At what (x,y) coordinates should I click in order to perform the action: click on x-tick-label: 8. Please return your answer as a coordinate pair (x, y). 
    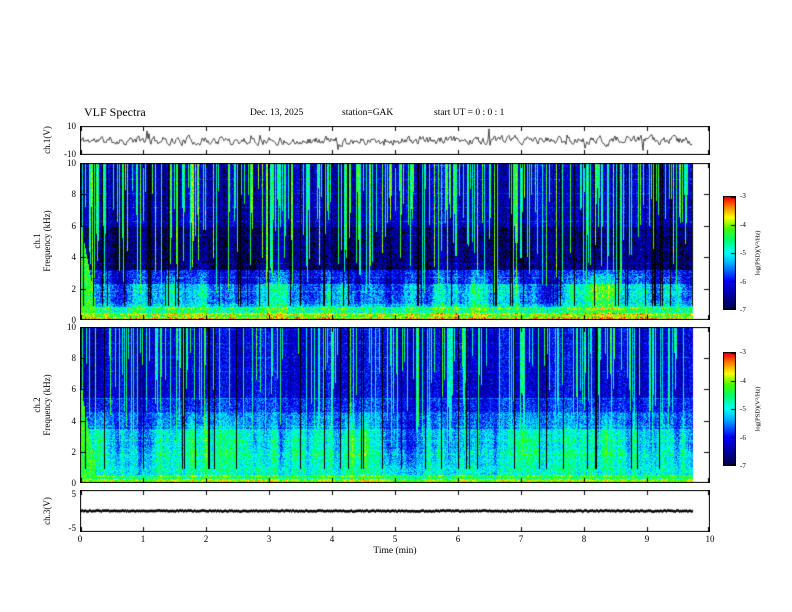
    Looking at the image, I should click on (584, 539).